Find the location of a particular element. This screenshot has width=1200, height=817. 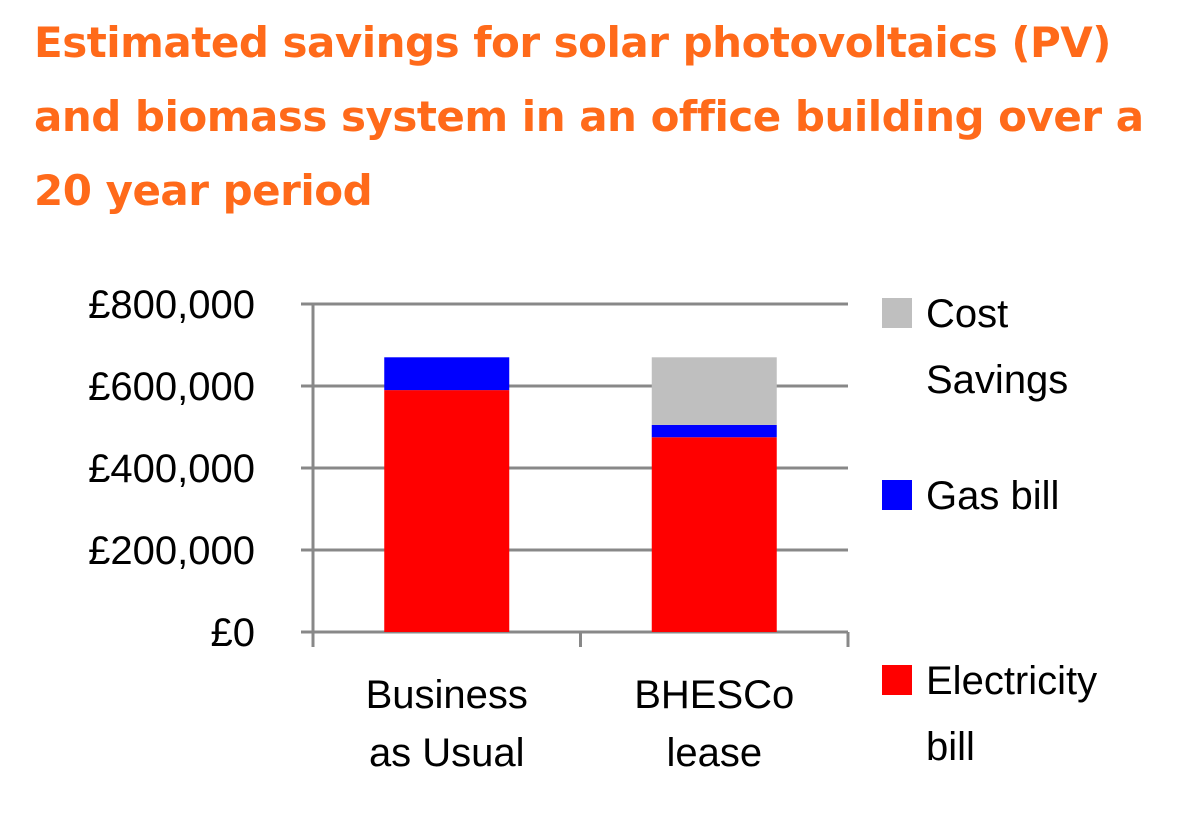

y-tick-label: £600,000 is located at coordinates (171, 387).